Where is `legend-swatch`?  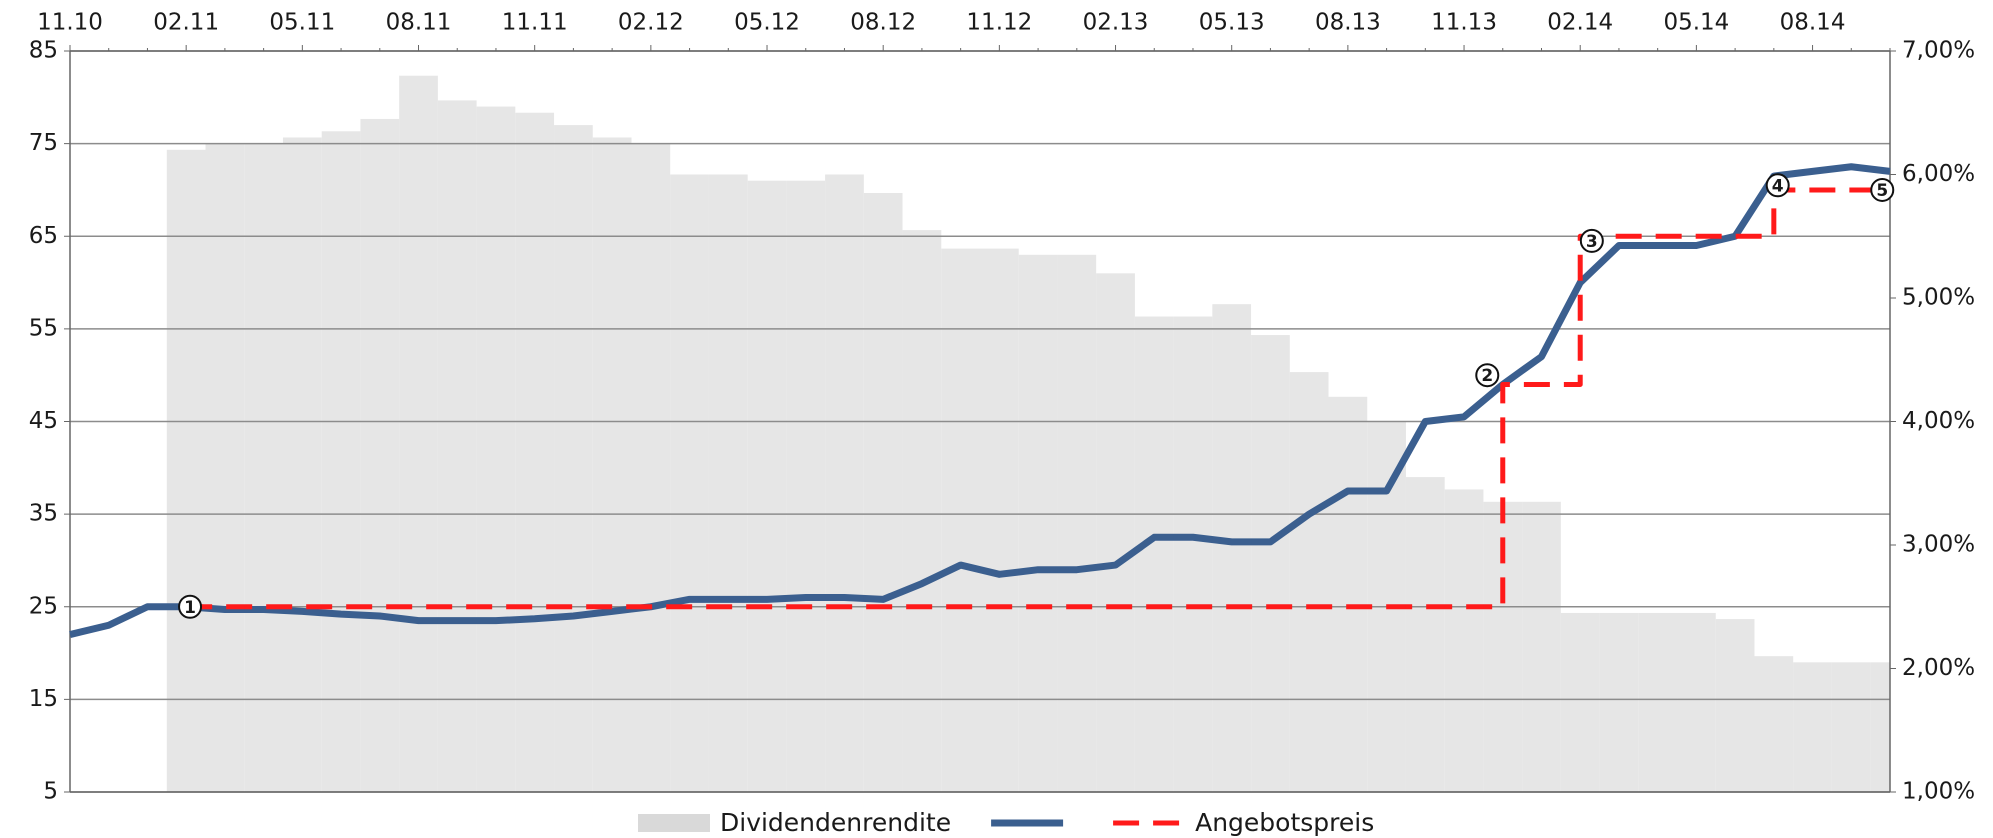
legend-swatch is located at coordinates (674, 823).